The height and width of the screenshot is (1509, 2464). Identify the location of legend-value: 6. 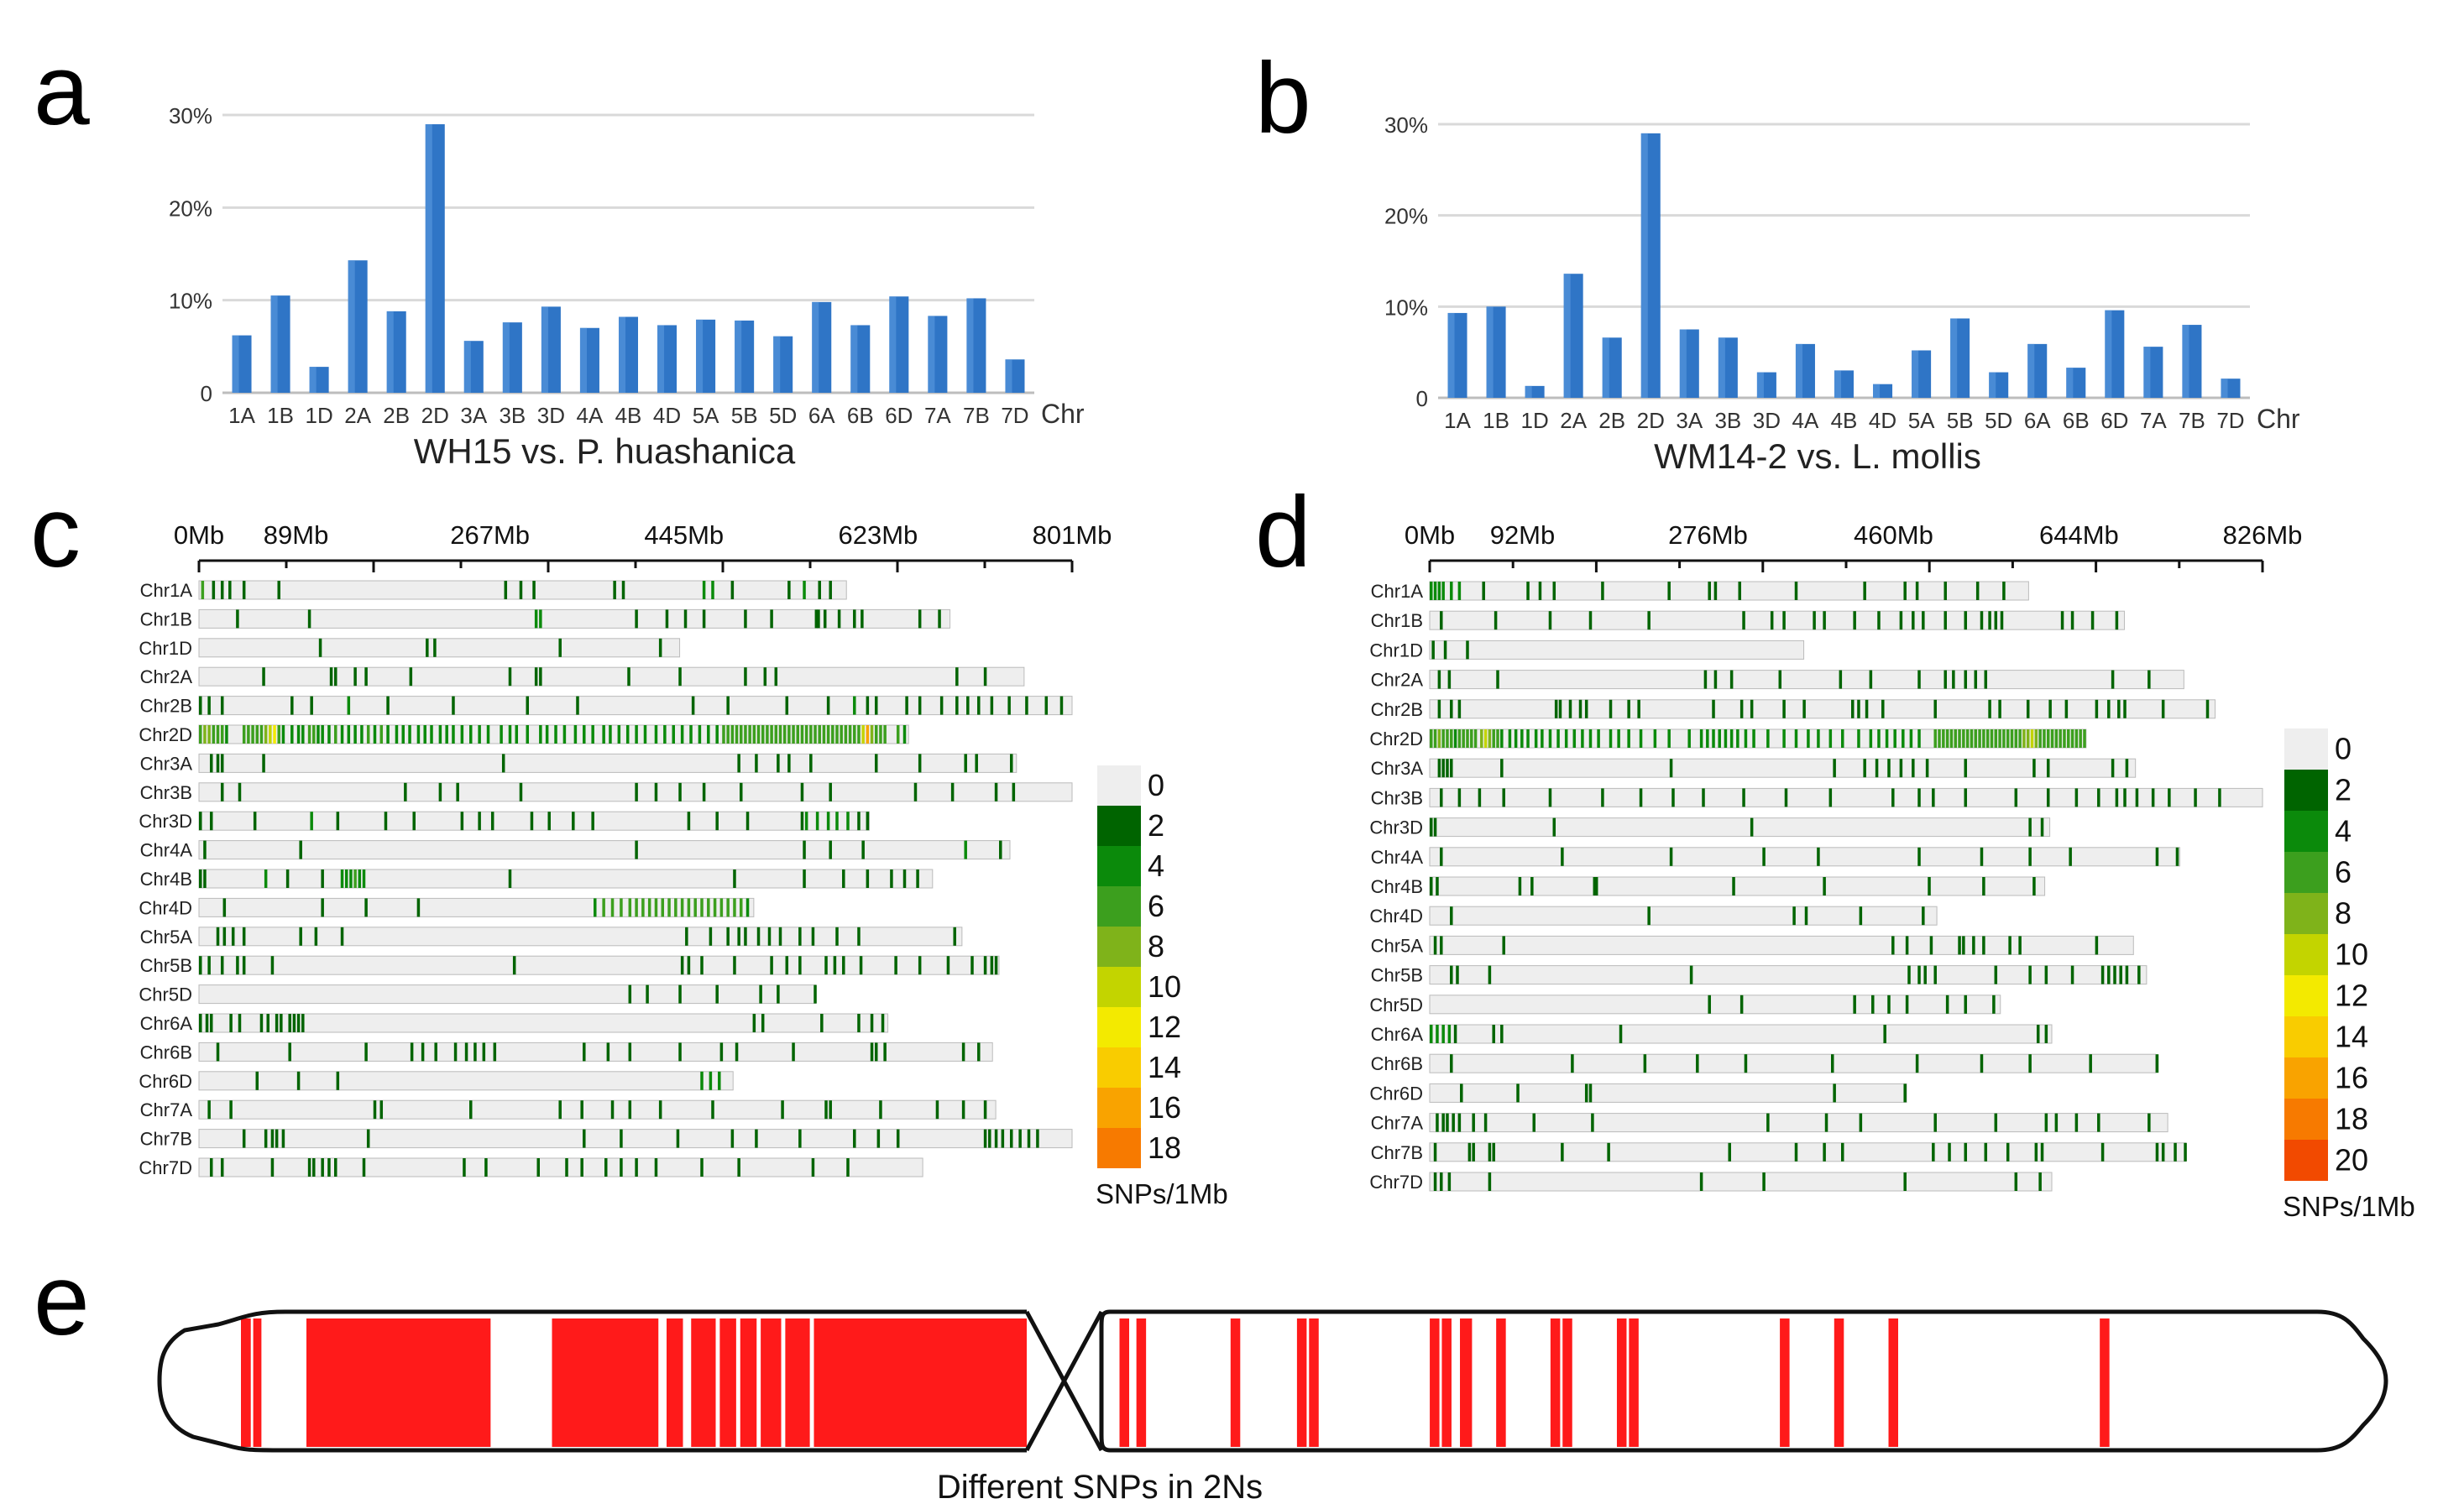
(1156, 906).